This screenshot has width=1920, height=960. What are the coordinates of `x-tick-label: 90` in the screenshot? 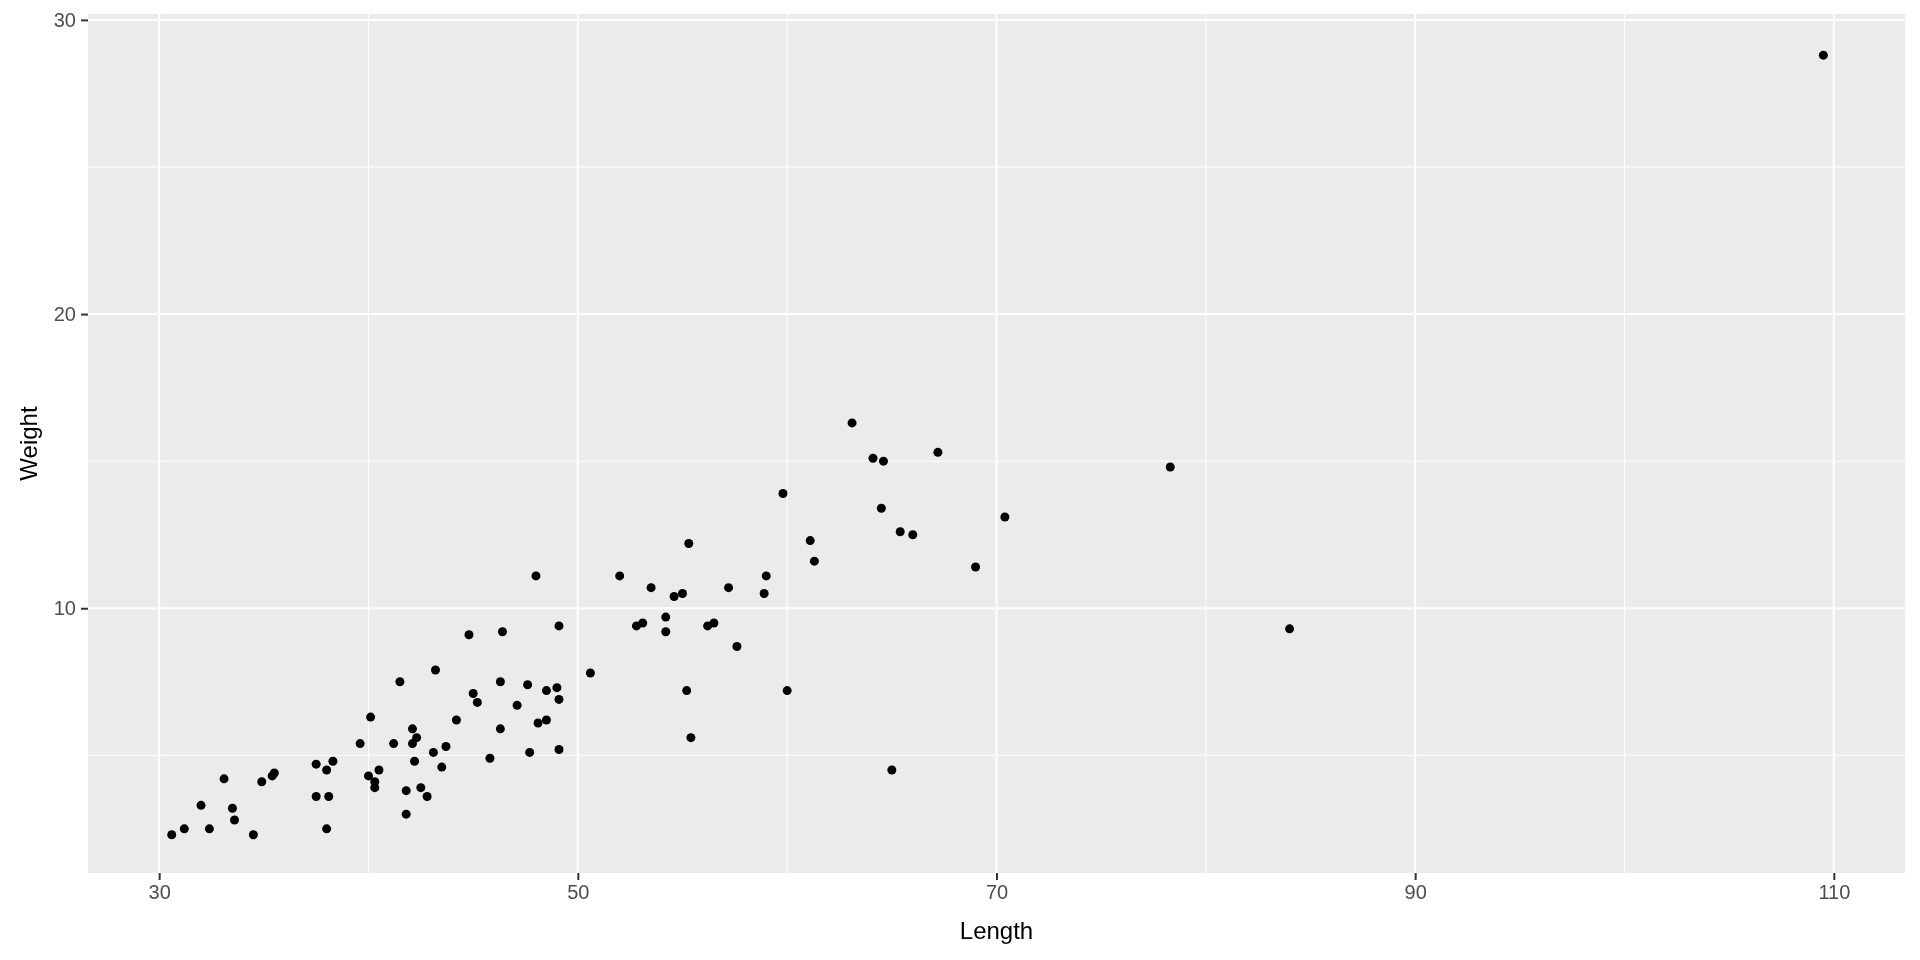 It's located at (1415, 892).